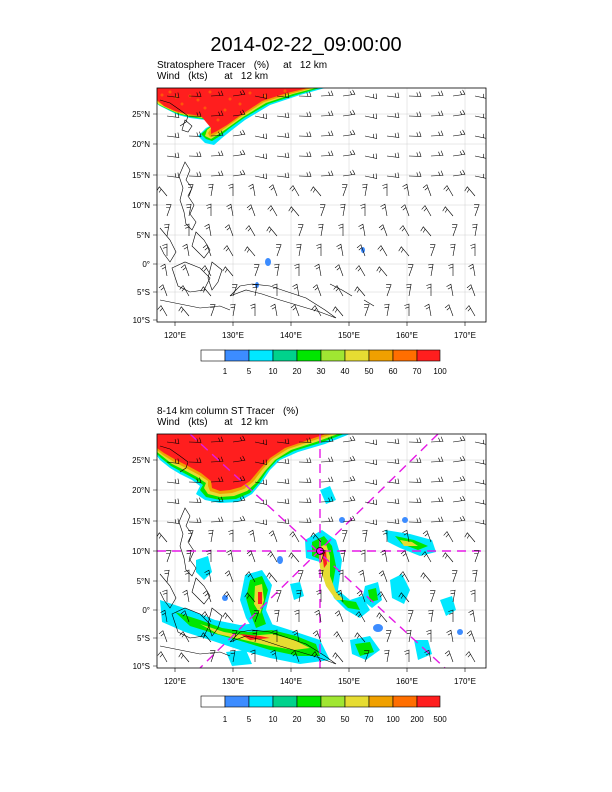 The height and width of the screenshot is (792, 612). I want to click on panel1-colorbar-labels: 1 5 10 20 30 40 50 60 70 100, so click(335, 371).